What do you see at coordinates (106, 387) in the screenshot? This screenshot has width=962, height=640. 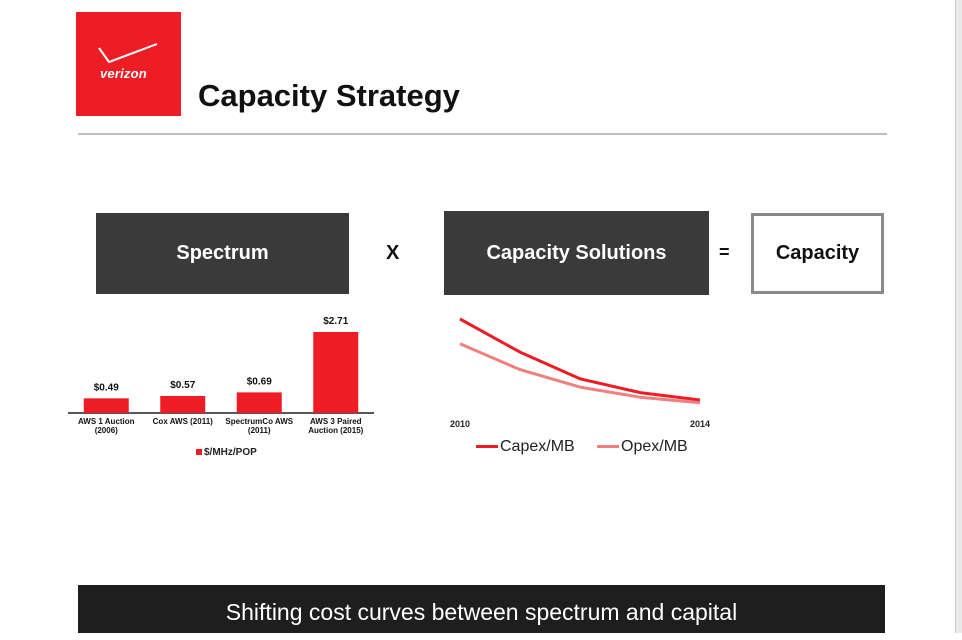 I see `bar-value-label: $0.49` at bounding box center [106, 387].